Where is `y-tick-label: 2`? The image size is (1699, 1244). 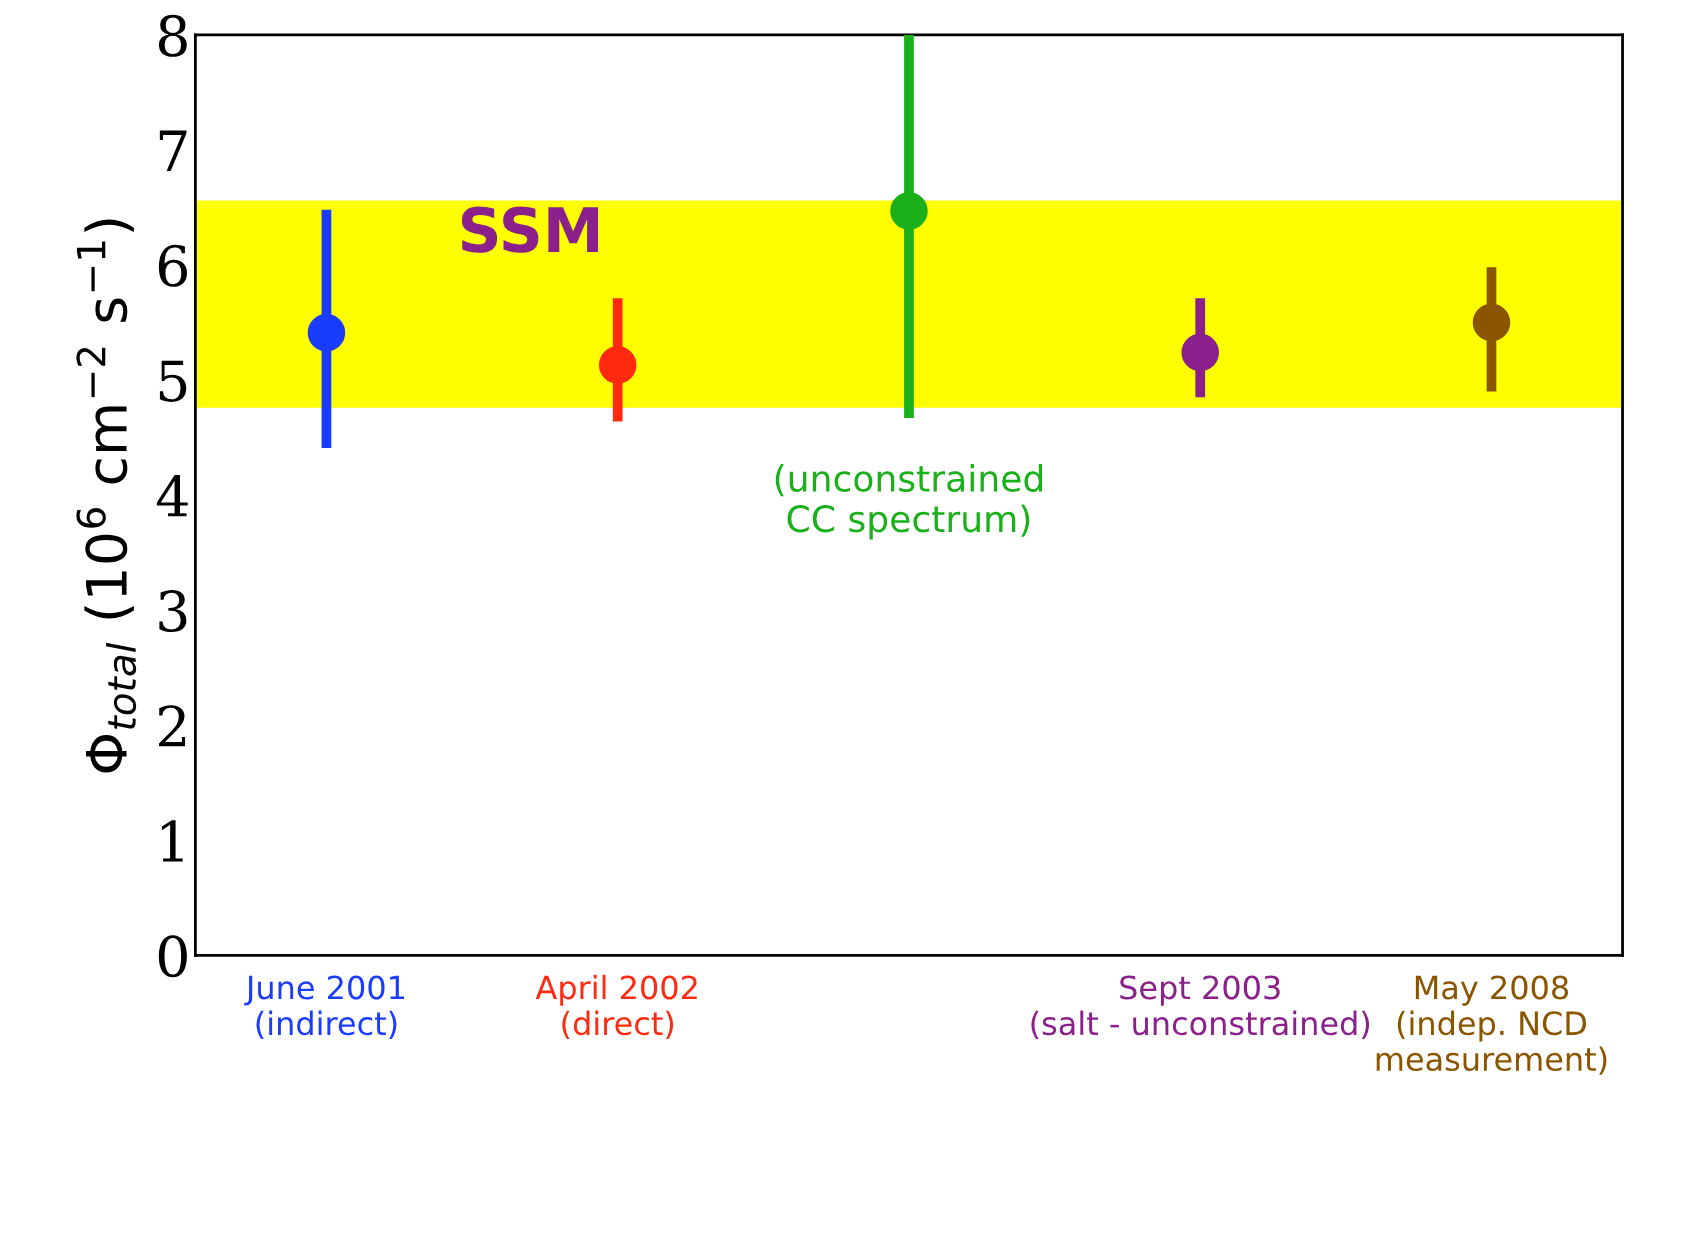
y-tick-label: 2 is located at coordinates (172, 726).